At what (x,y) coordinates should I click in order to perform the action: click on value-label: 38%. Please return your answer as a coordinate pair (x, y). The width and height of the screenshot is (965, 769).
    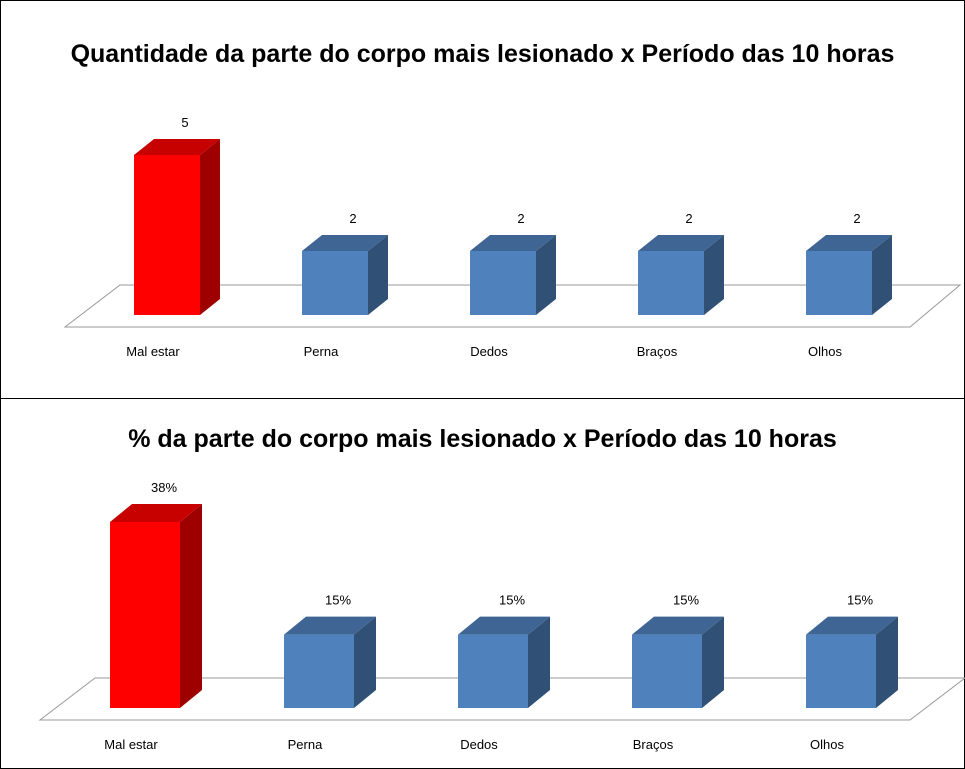
    Looking at the image, I should click on (164, 487).